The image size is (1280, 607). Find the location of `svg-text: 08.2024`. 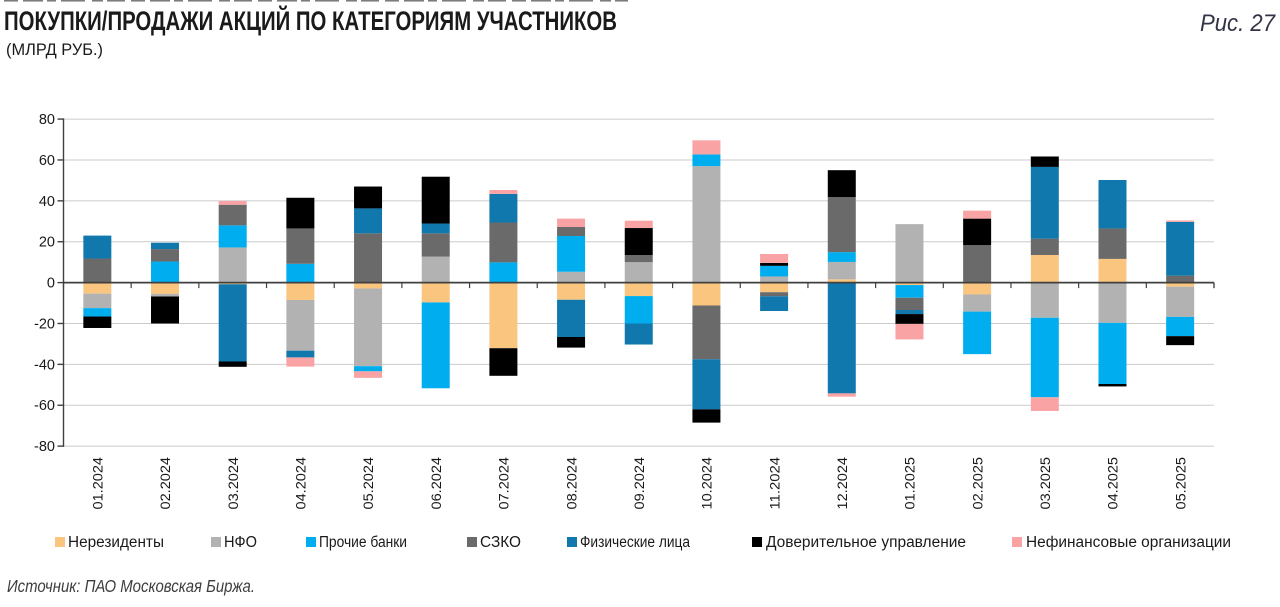

svg-text: 08.2024 is located at coordinates (571, 483).